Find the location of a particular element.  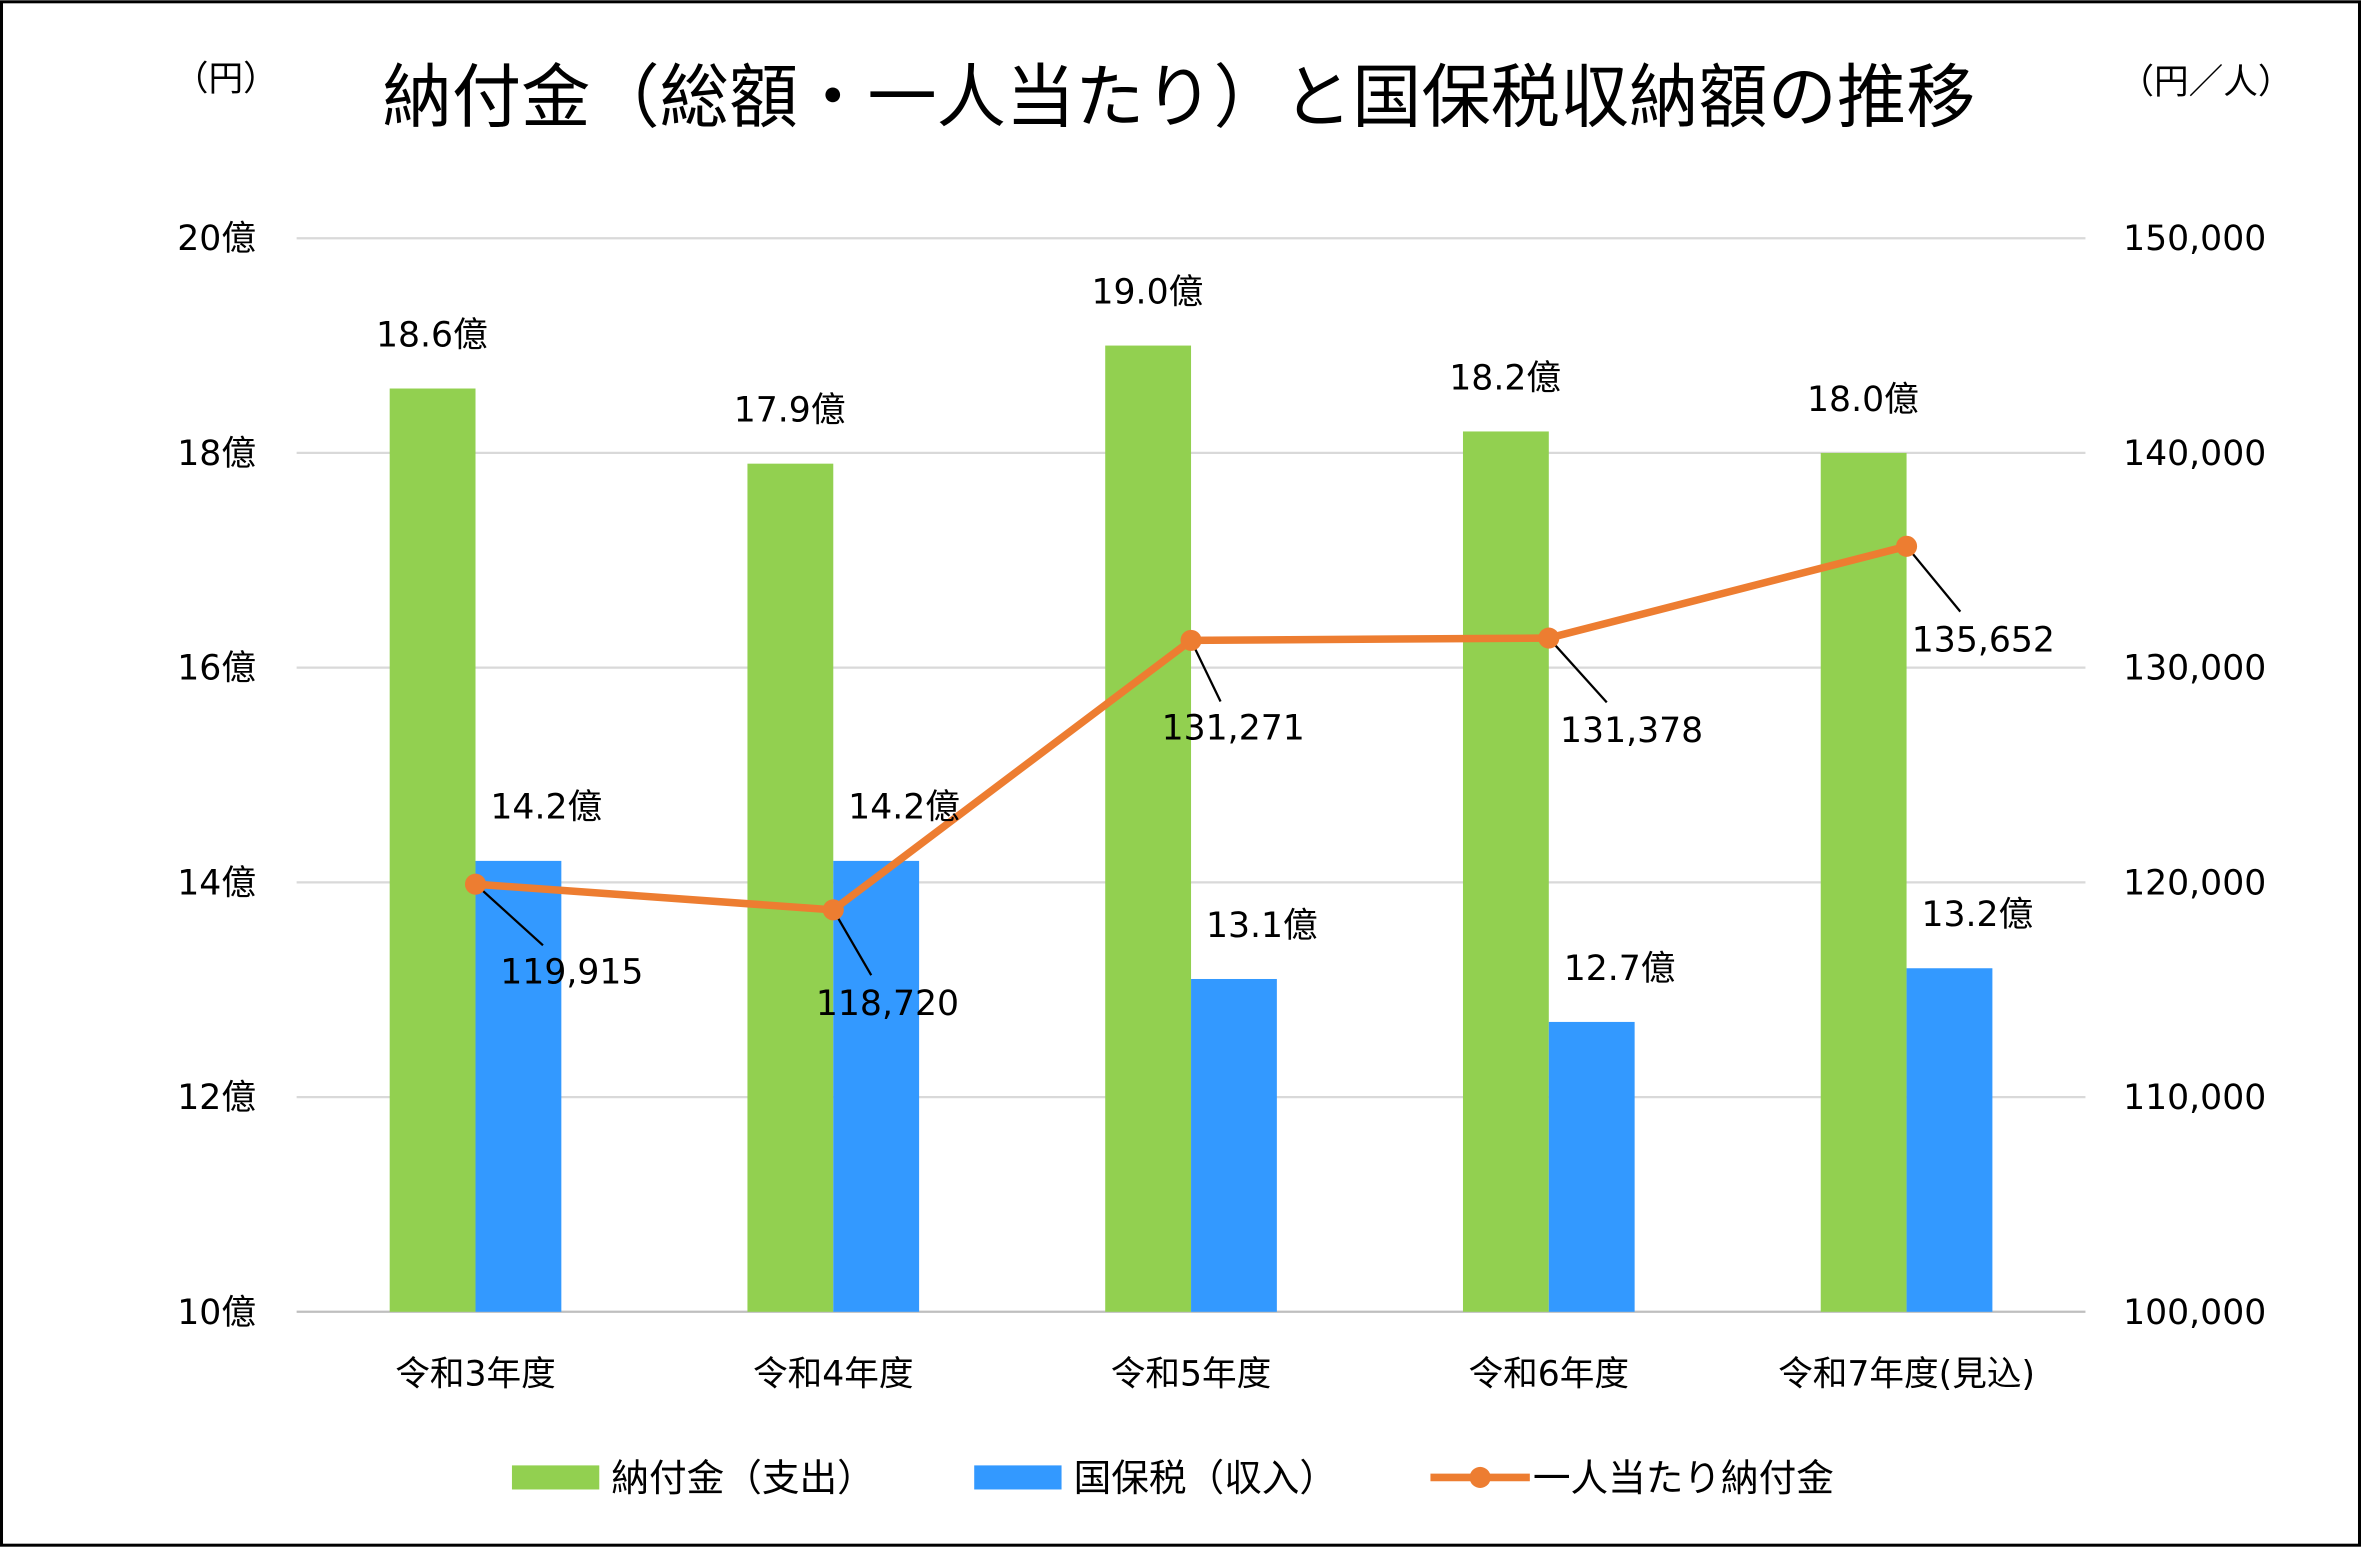

bar-data-label: 18.6億 is located at coordinates (432, 335).